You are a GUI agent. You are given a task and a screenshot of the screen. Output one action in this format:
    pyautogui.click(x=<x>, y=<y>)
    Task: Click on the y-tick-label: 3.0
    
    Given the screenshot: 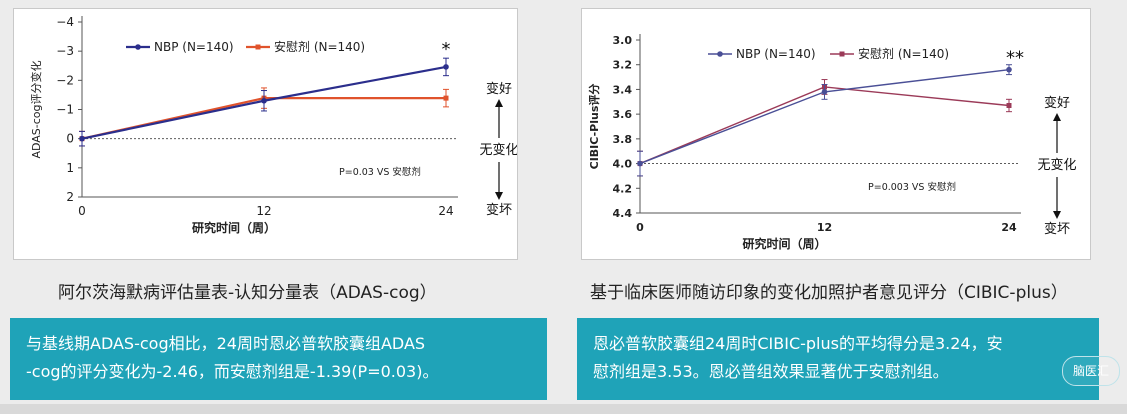 What is the action you would take?
    pyautogui.click(x=623, y=40)
    